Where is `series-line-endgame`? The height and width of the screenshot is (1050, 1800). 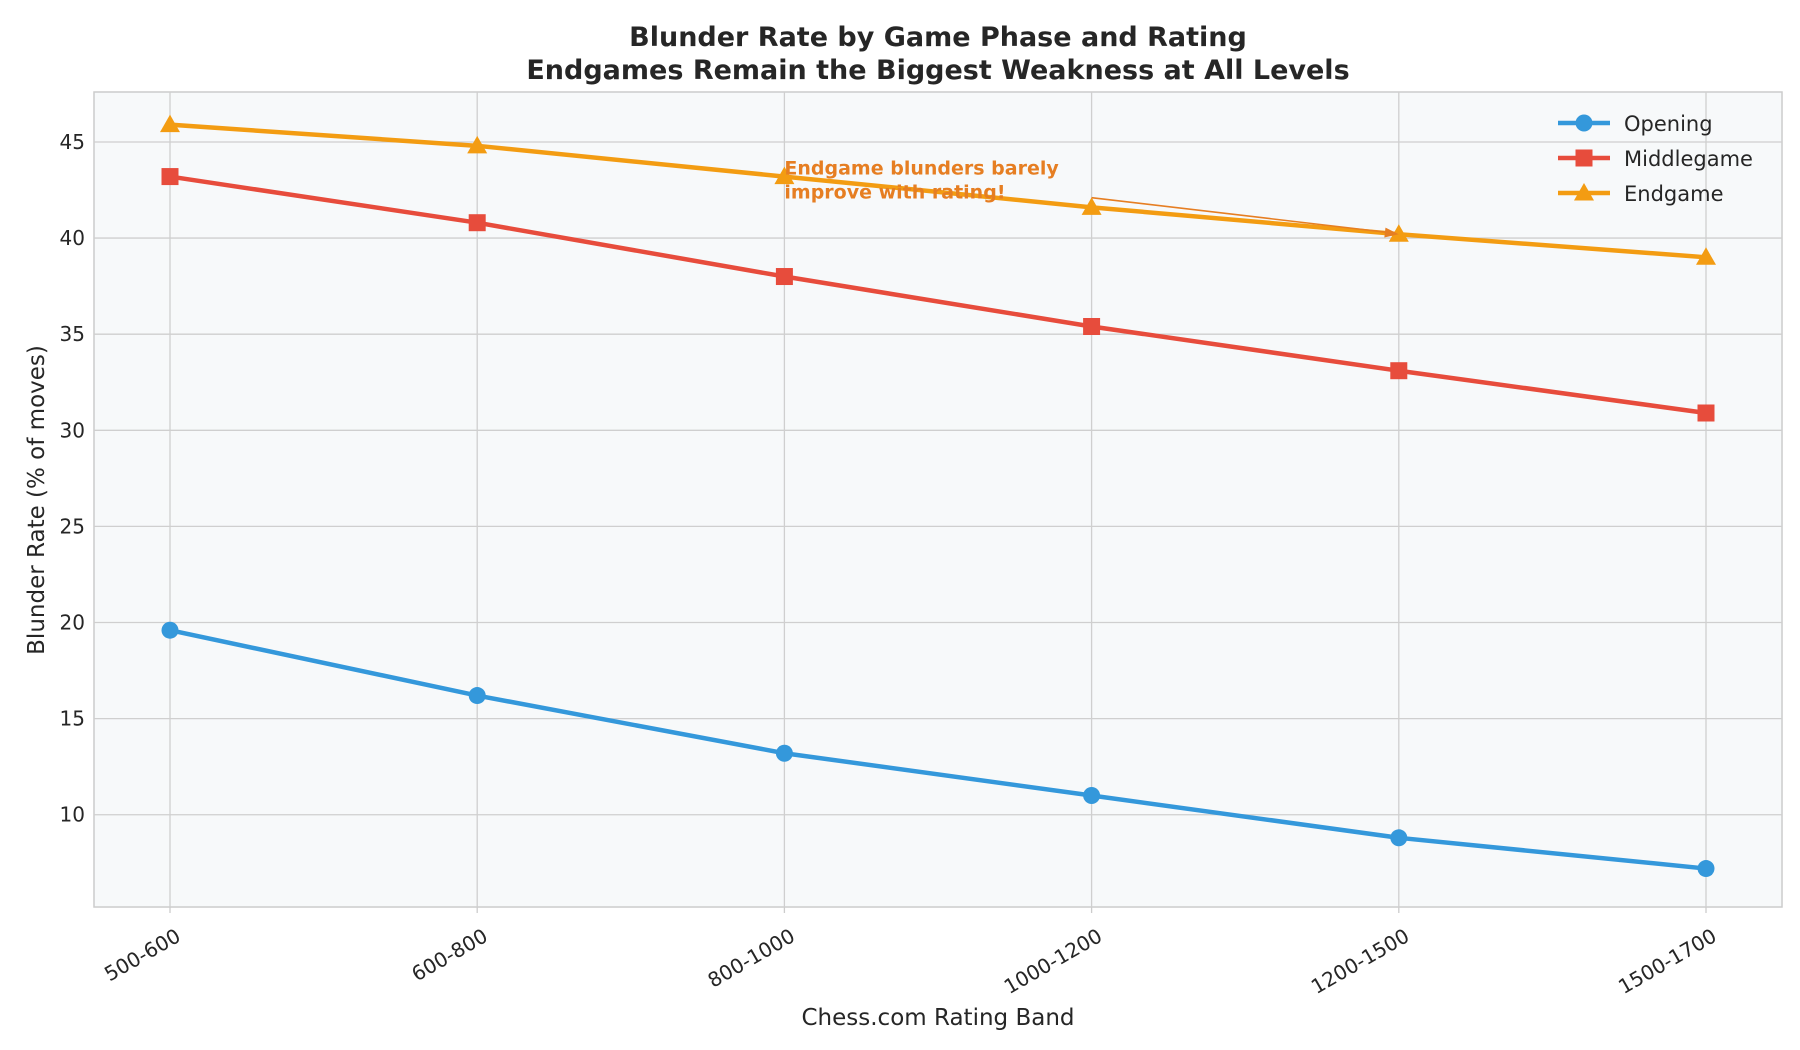
series-line-endgame is located at coordinates (938, 191).